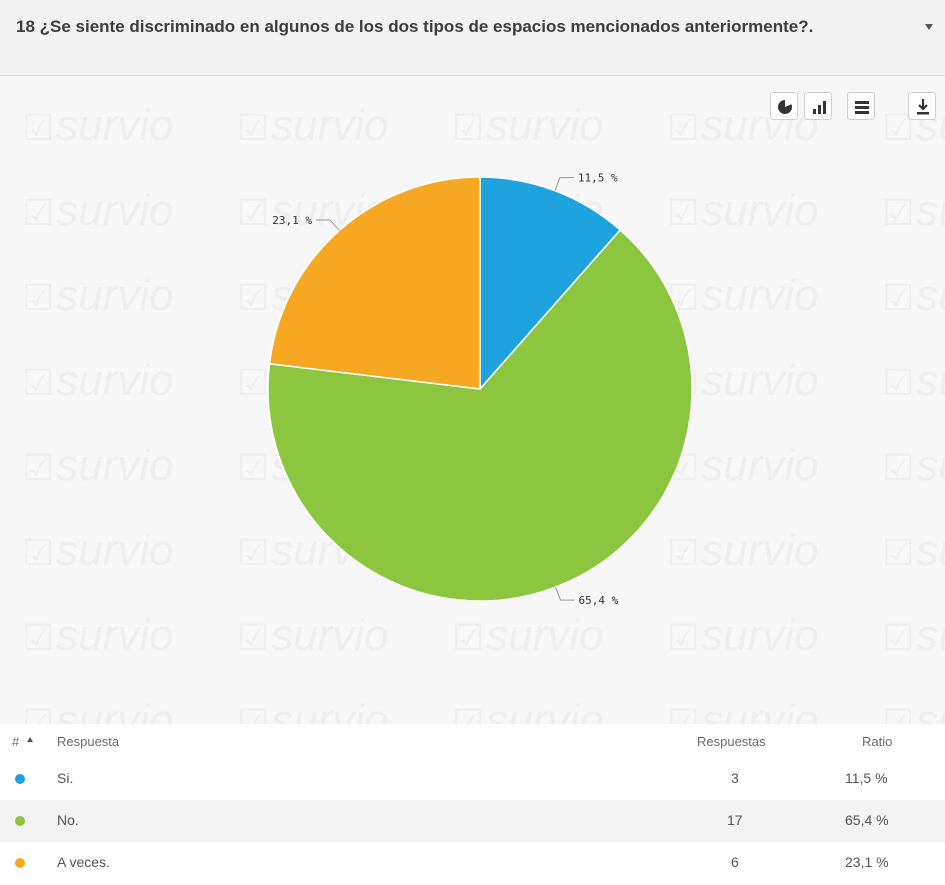 The width and height of the screenshot is (945, 885). What do you see at coordinates (472, 779) in the screenshot?
I see `table-row: Si. 3 11,5 %` at bounding box center [472, 779].